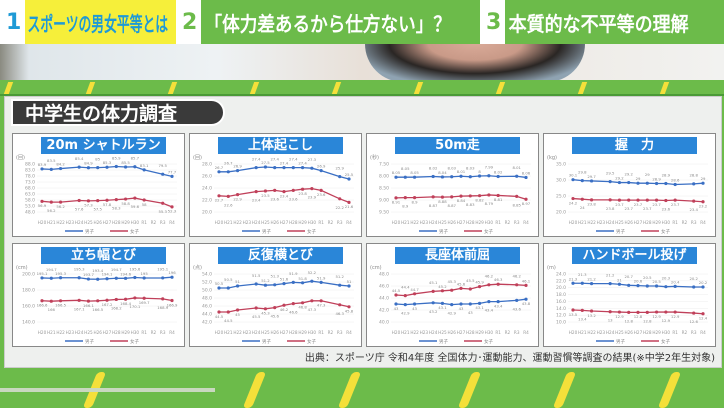 The width and height of the screenshot is (724, 408). I want to click on data-label: 26.9, so click(321, 166).